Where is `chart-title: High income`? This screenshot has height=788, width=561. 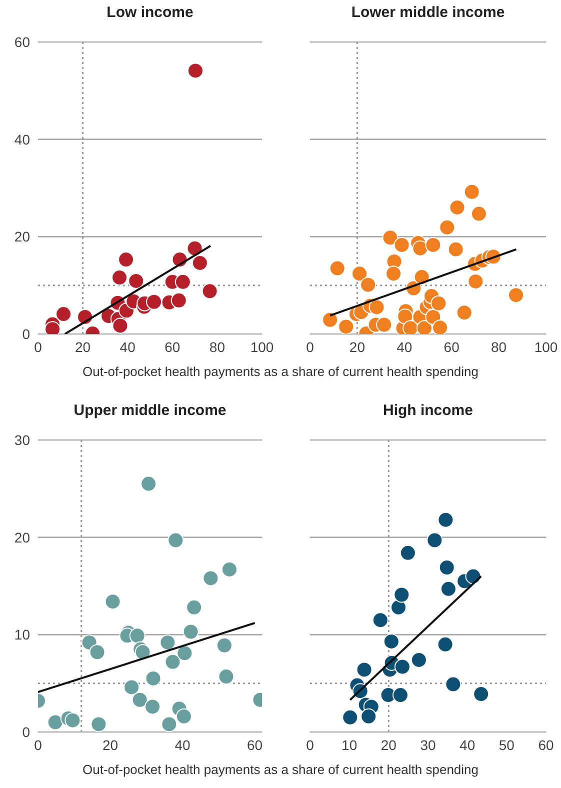
chart-title: High income is located at coordinates (428, 410).